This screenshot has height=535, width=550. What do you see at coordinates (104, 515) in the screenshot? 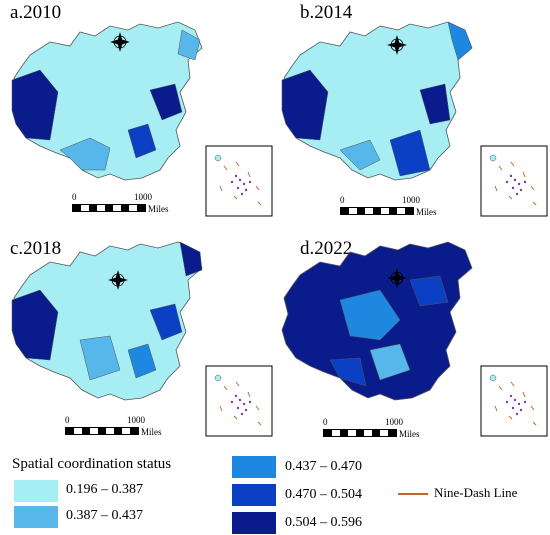
I see `legend-range-2: 0.387 – 0.437` at bounding box center [104, 515].